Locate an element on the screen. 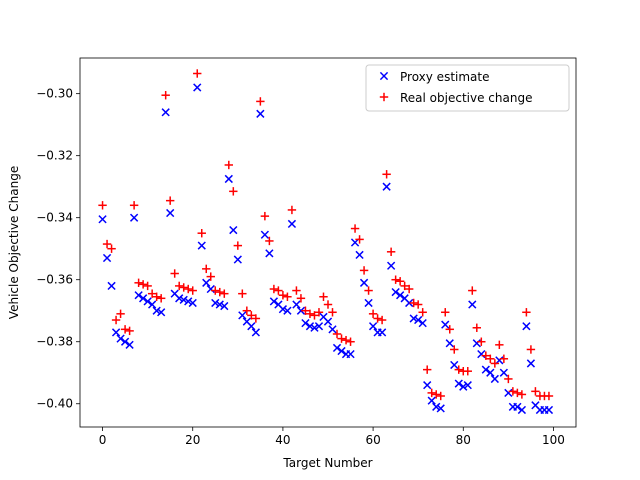 Image resolution: width=640 pixels, height=480 pixels. y-axis-ticks: −0.40 −0.38 −0.36 −0.34 −0.32 −0.30 is located at coordinates (58, 249).